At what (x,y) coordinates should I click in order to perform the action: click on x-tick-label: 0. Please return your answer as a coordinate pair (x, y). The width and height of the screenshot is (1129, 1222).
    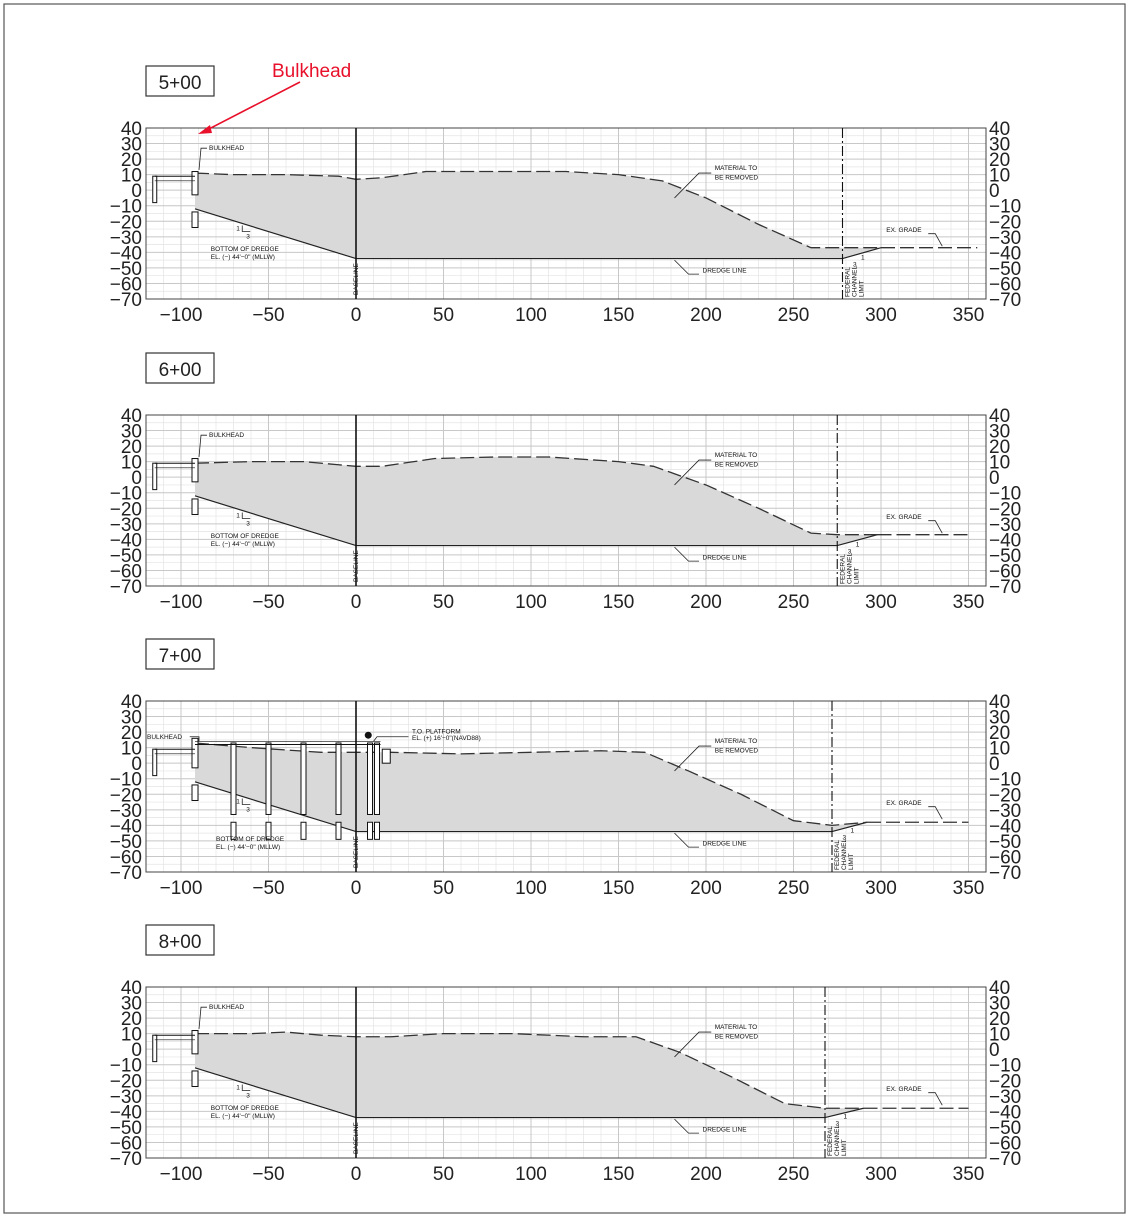
    Looking at the image, I should click on (356, 888).